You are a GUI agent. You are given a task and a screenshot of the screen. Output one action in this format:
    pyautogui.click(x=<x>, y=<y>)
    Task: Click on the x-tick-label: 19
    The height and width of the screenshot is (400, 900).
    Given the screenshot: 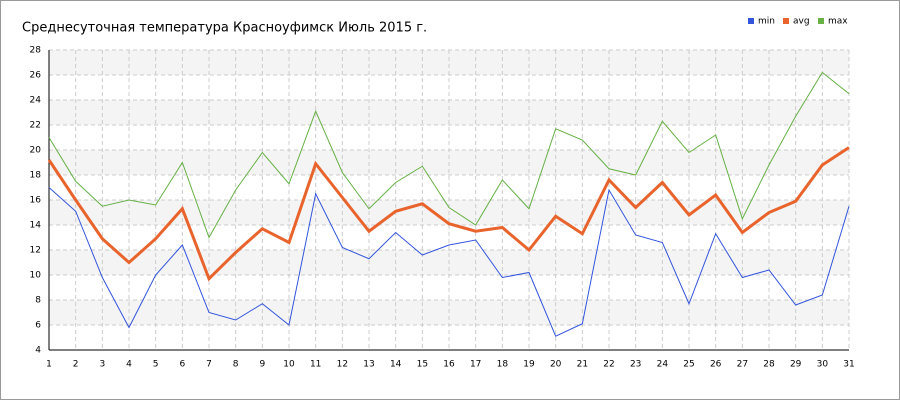 What is the action you would take?
    pyautogui.click(x=529, y=365)
    